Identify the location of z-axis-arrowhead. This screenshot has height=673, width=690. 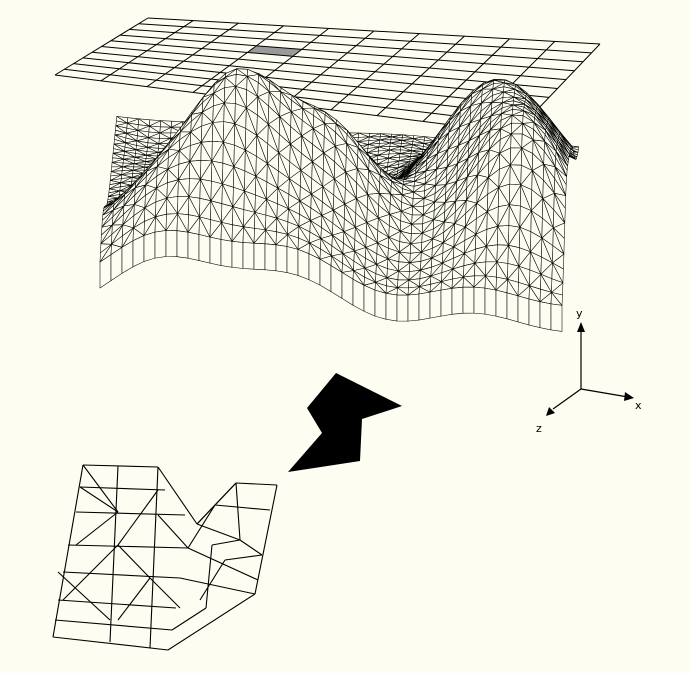
(550, 411).